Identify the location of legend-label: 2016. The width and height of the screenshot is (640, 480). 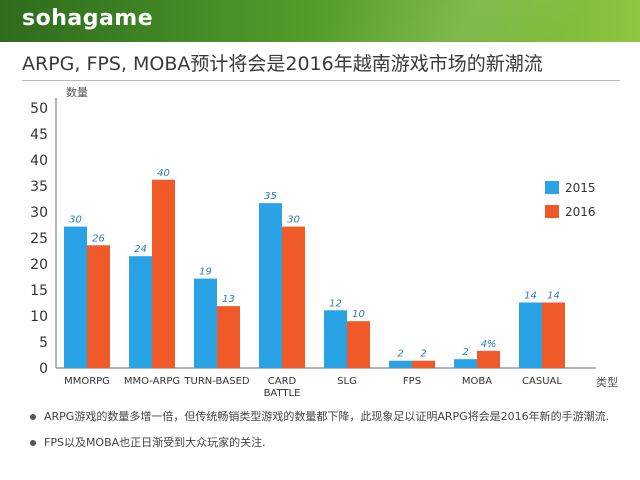
(580, 212).